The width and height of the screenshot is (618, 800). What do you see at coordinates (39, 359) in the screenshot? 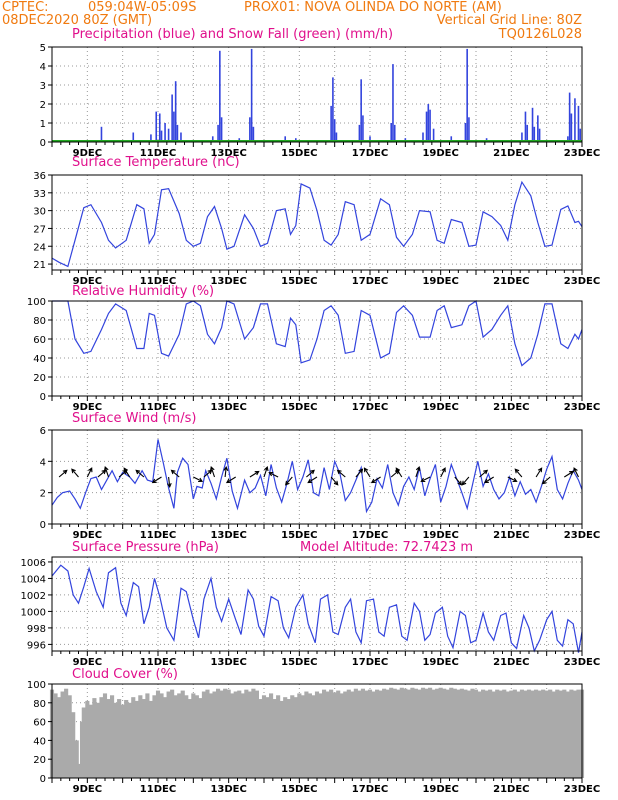
I see `humidity-ytick-label: 40` at bounding box center [39, 359].